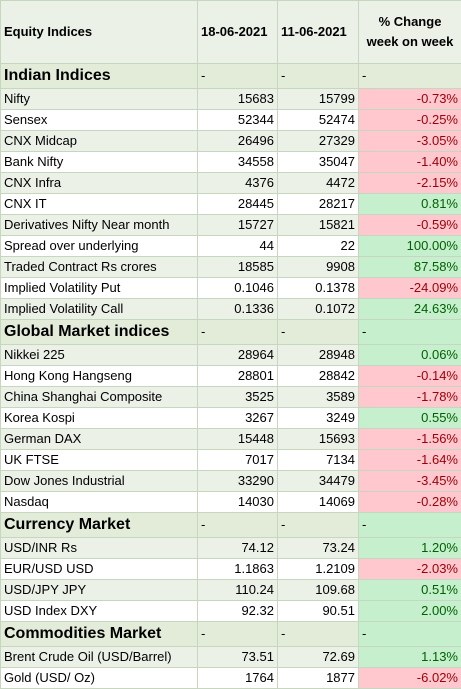 The width and height of the screenshot is (461, 689). What do you see at coordinates (237, 590) in the screenshot?
I see `current-value-cell: 110.24` at bounding box center [237, 590].